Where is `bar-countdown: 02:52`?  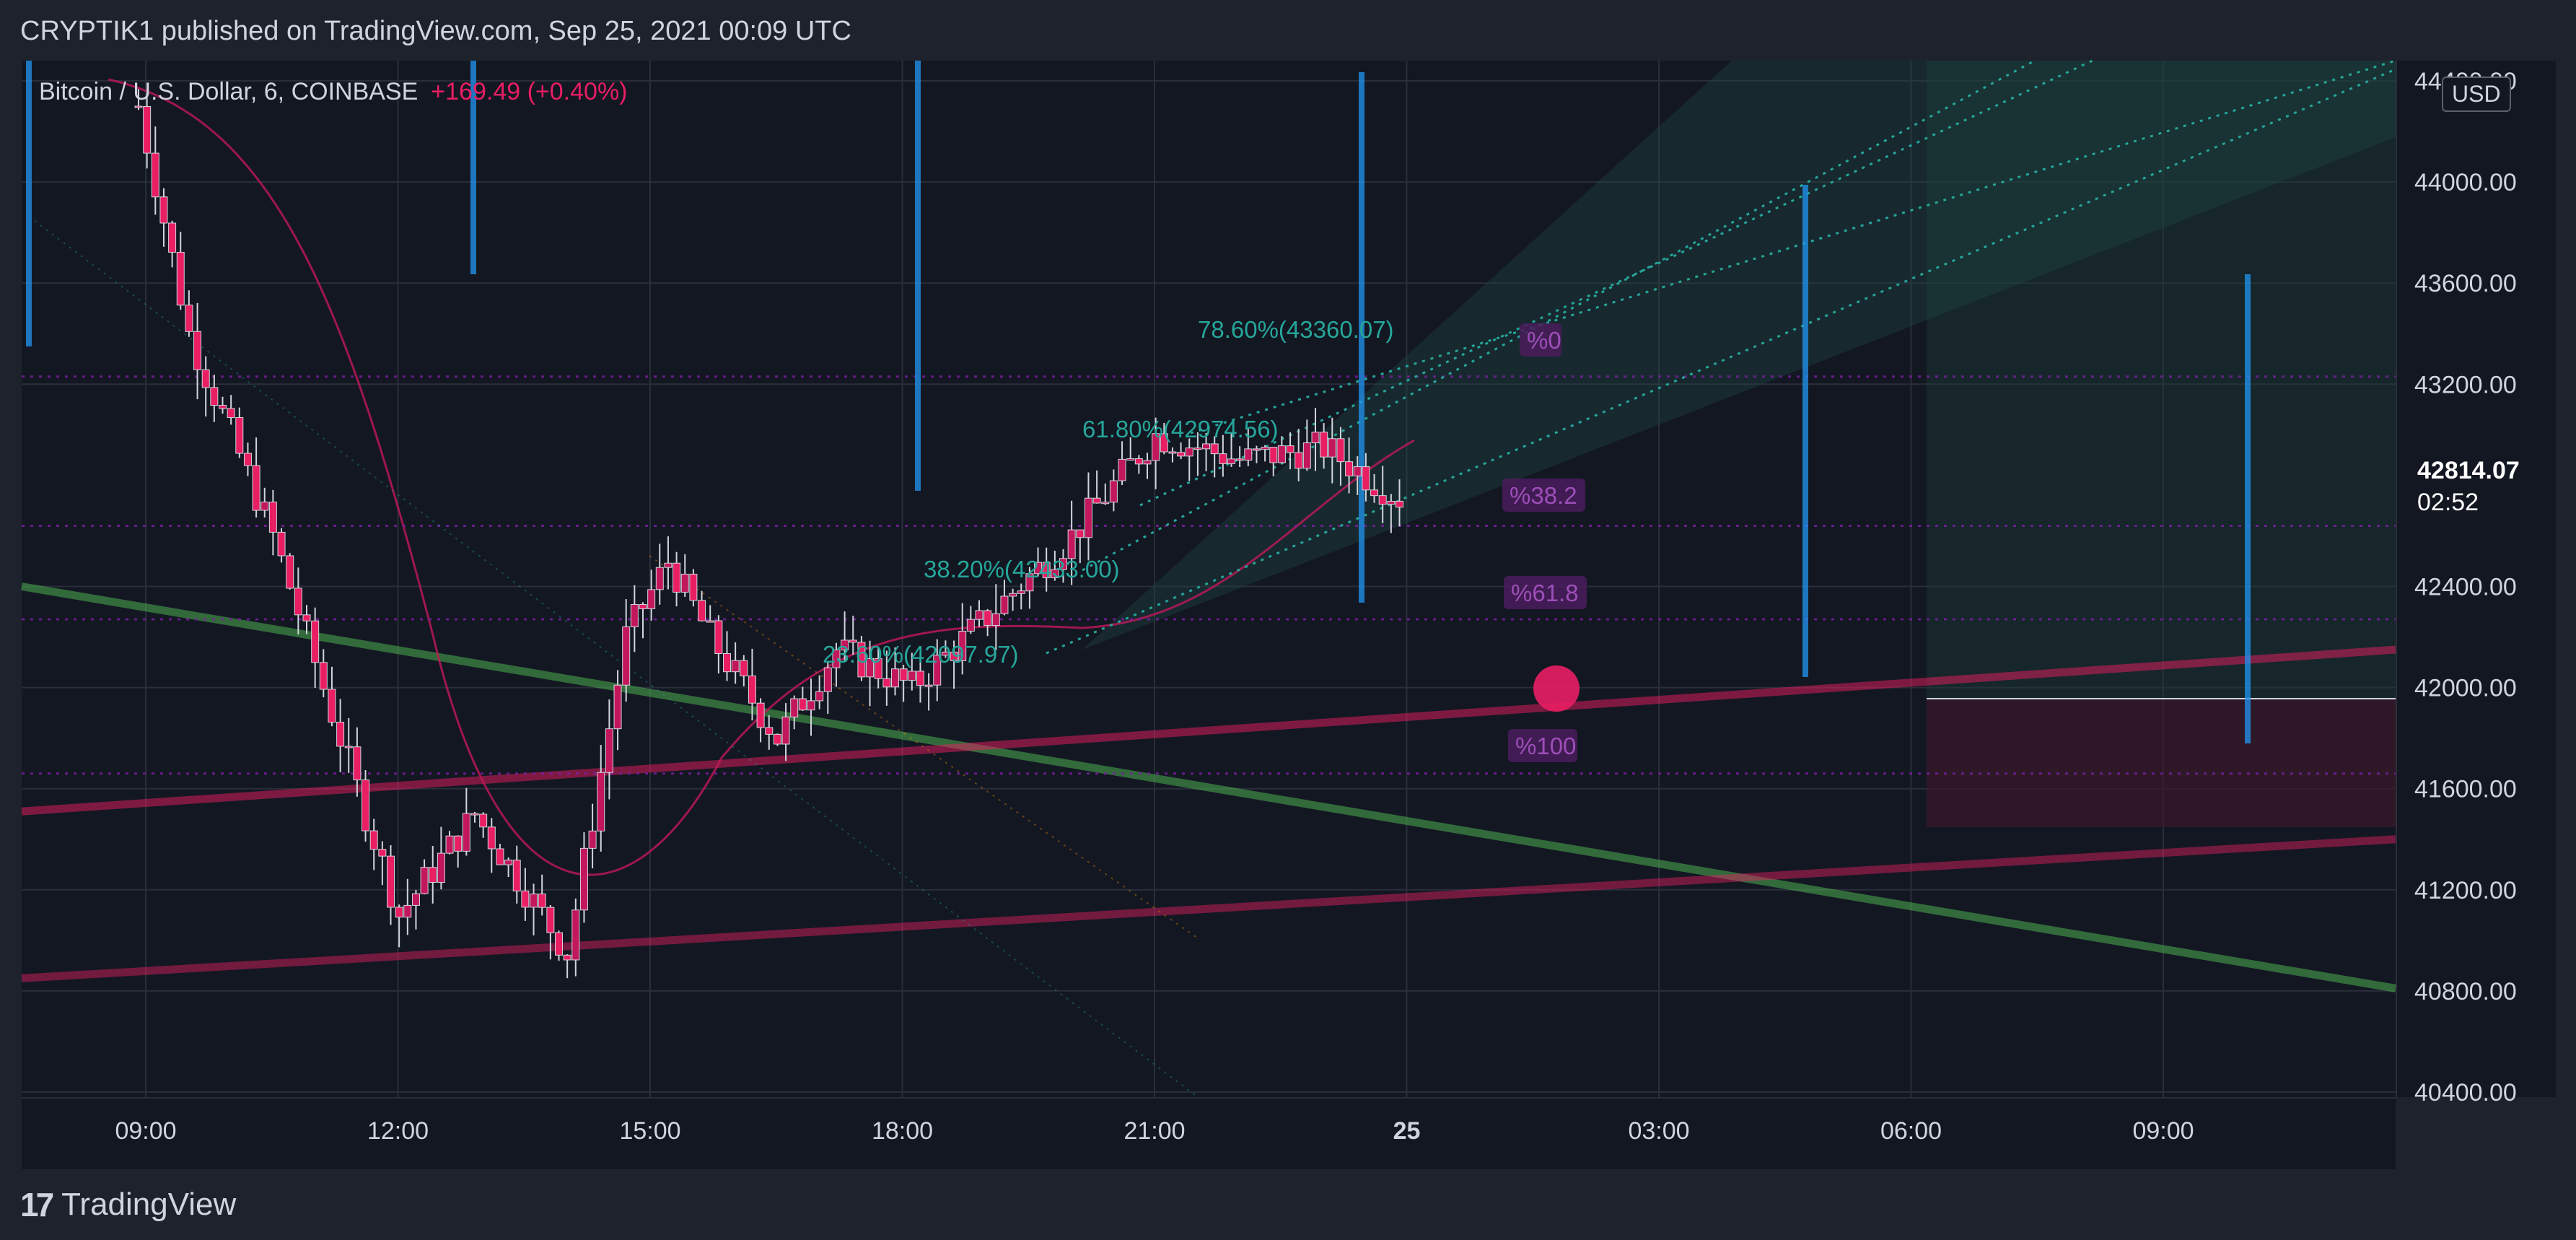
bar-countdown: 02:52 is located at coordinates (2448, 502).